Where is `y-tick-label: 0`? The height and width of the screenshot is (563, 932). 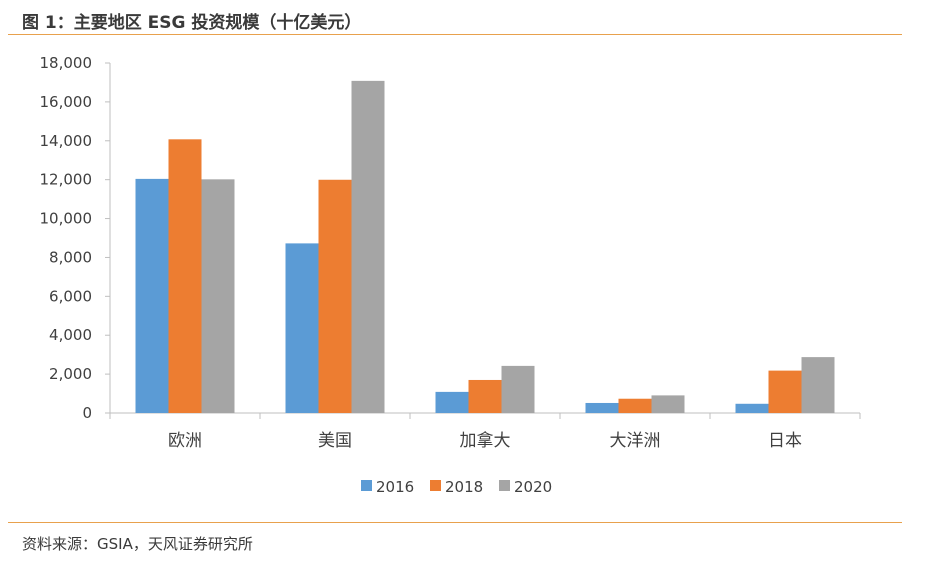 y-tick-label: 0 is located at coordinates (87, 413).